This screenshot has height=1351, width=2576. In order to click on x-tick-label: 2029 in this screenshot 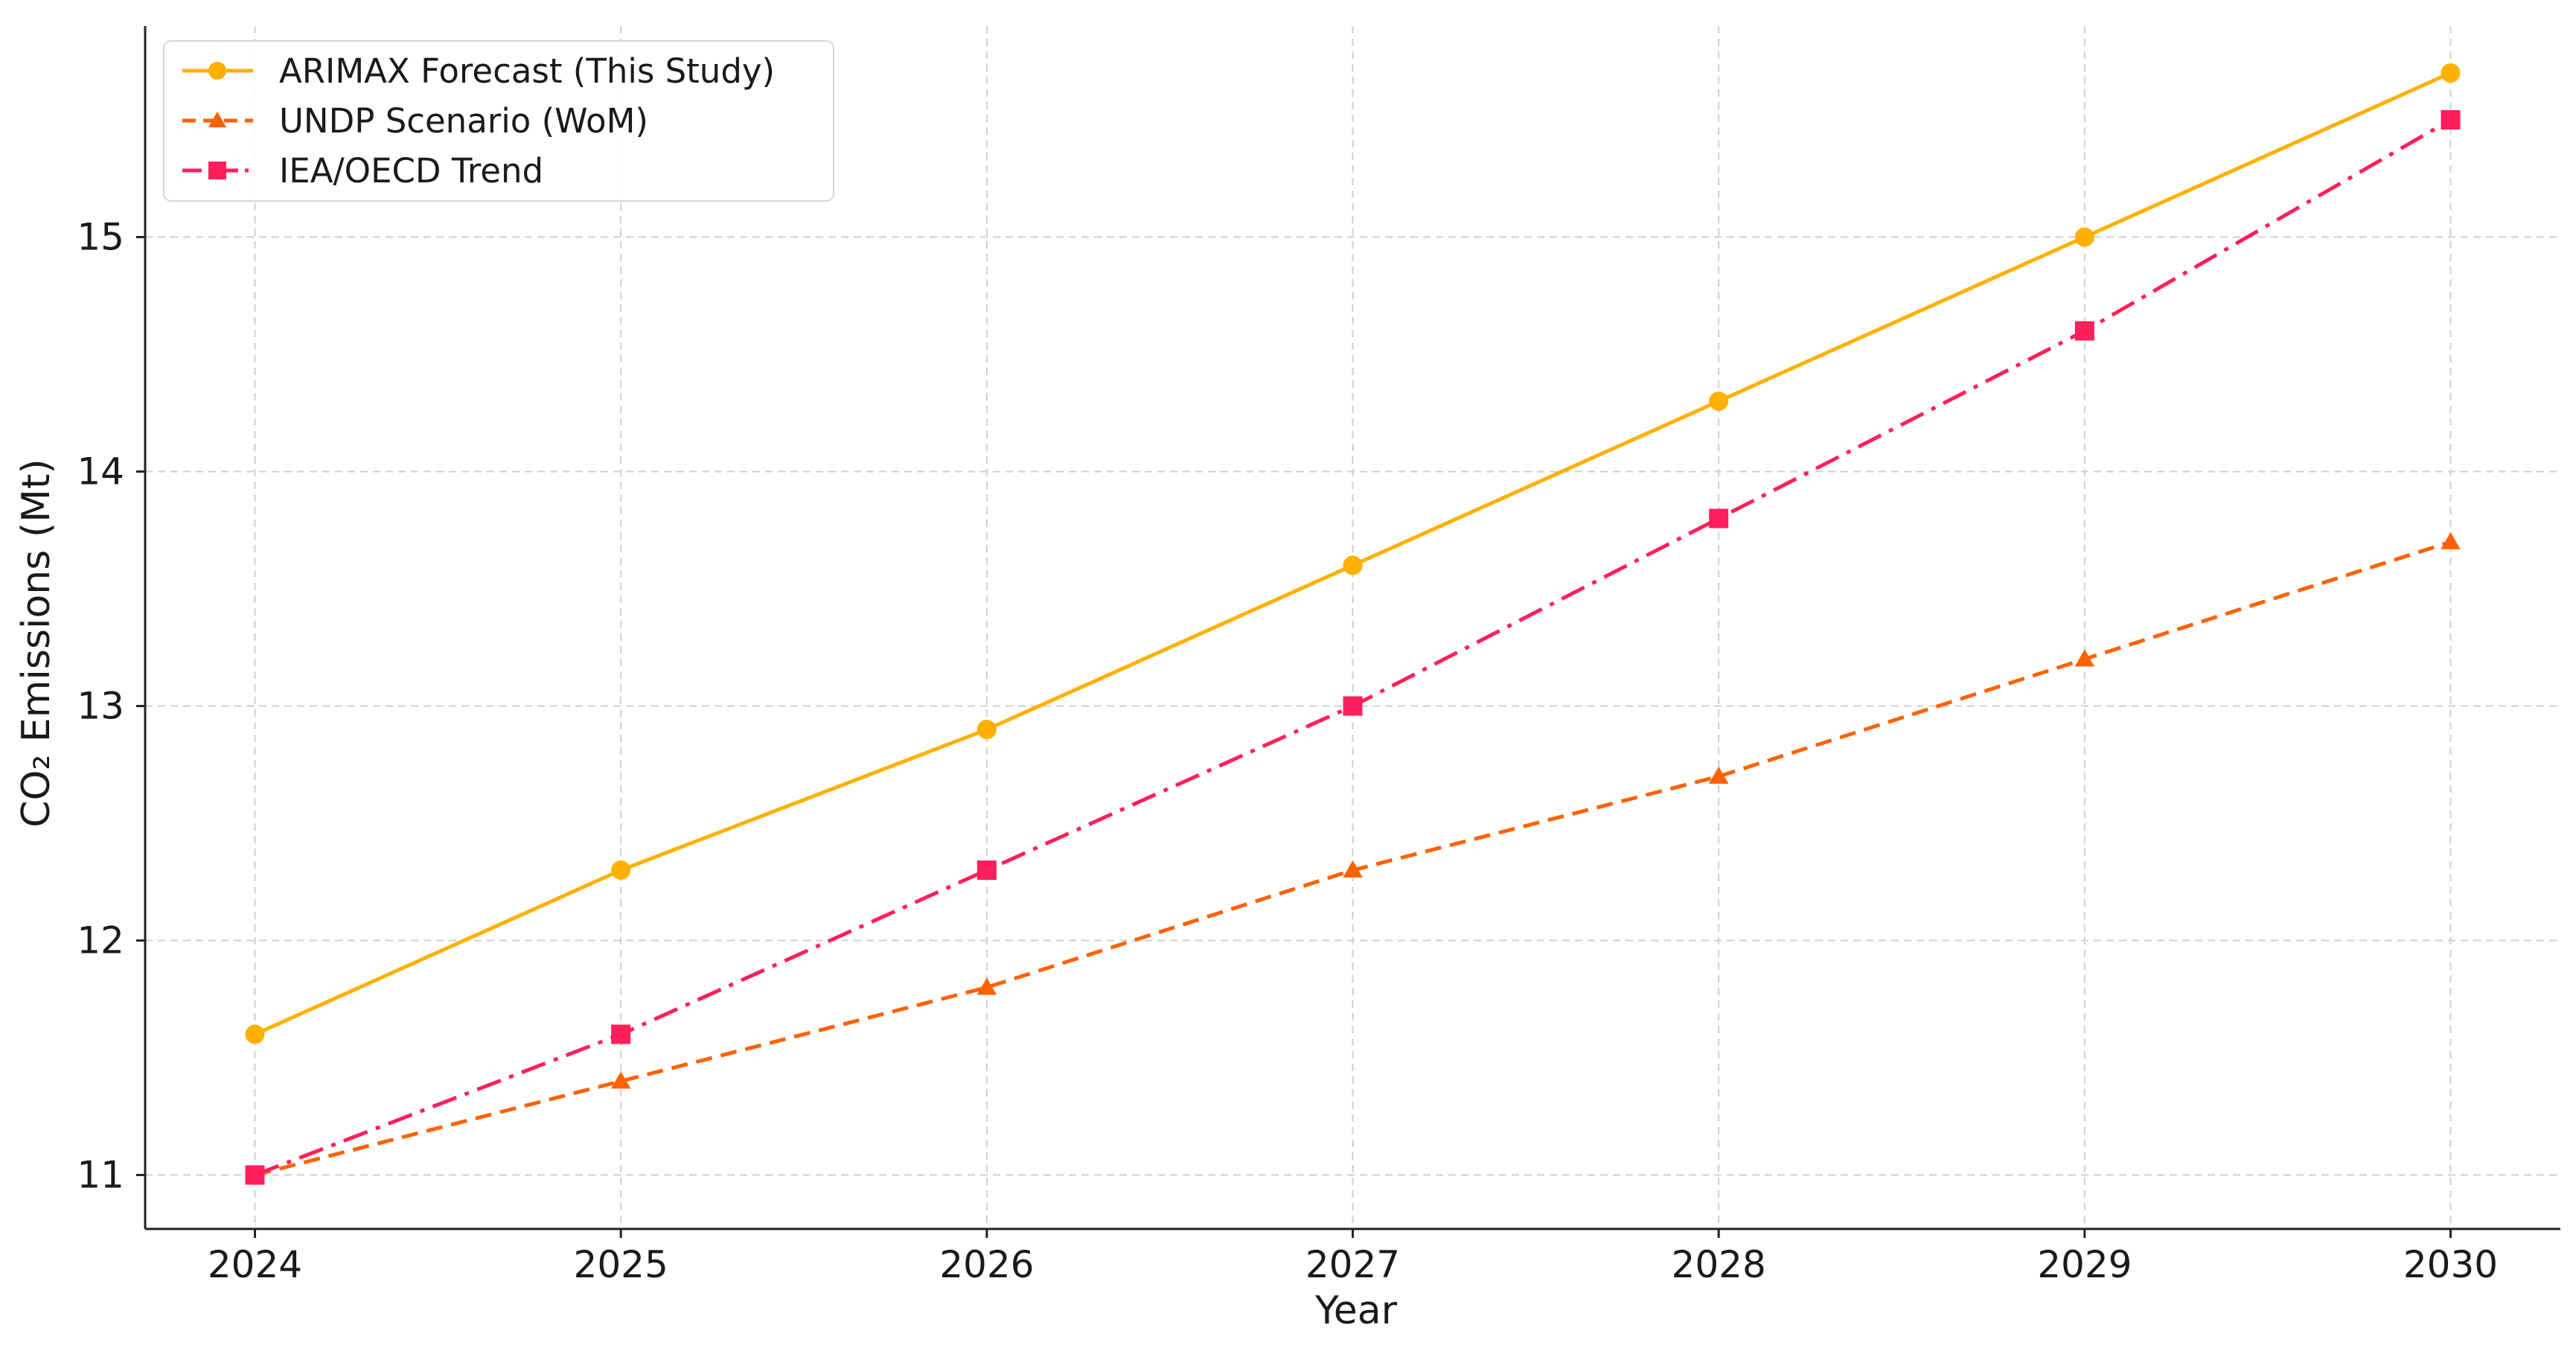, I will do `click(2084, 1264)`.